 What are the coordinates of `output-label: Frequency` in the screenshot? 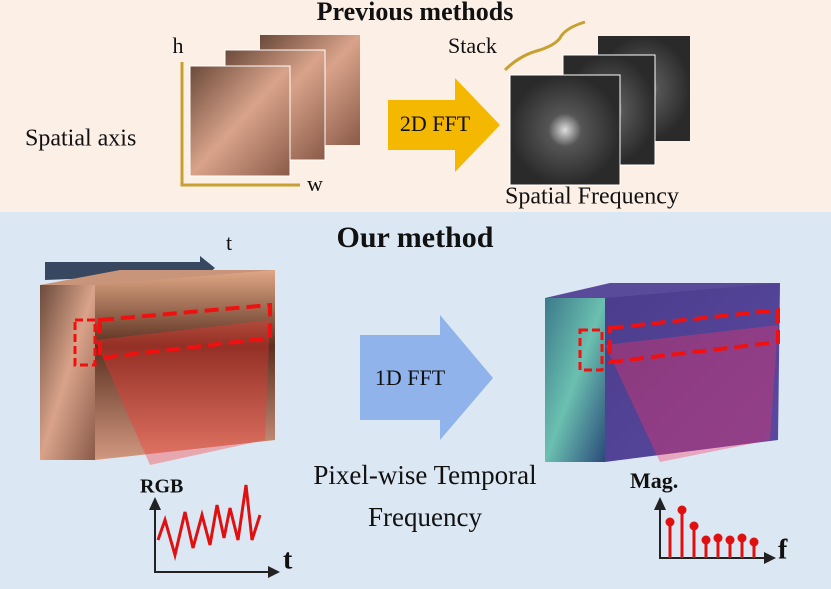 It's located at (425, 517).